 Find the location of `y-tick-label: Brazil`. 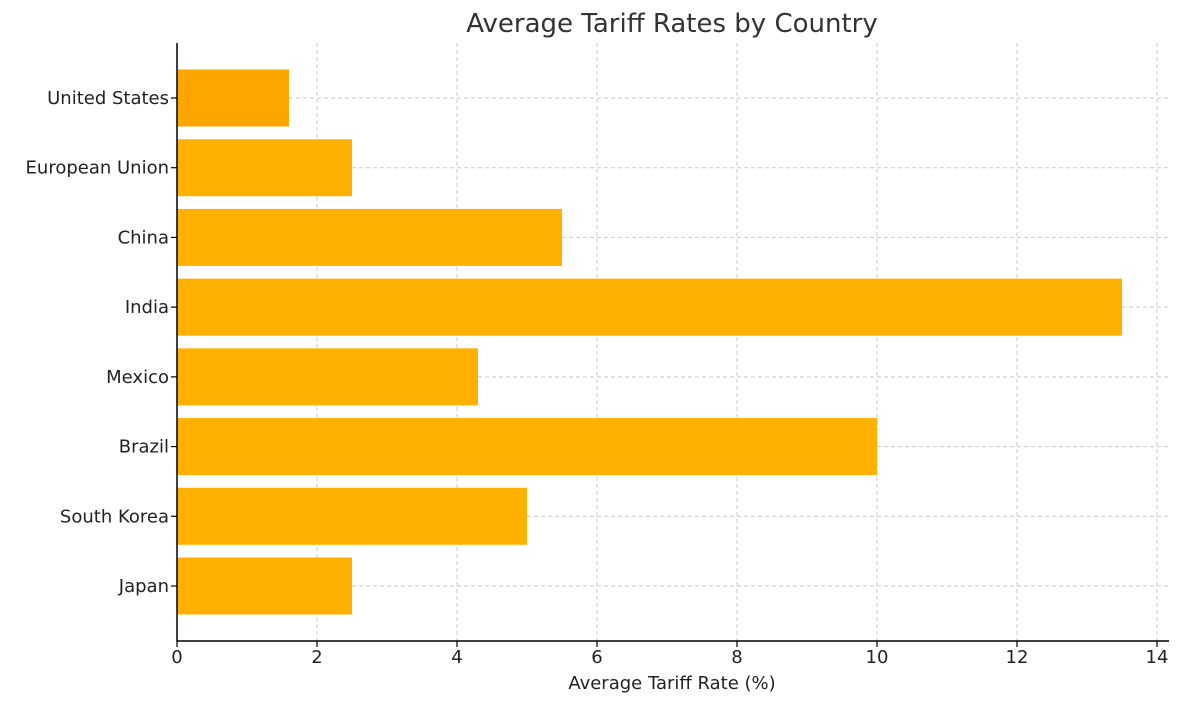

y-tick-label: Brazil is located at coordinates (144, 447).